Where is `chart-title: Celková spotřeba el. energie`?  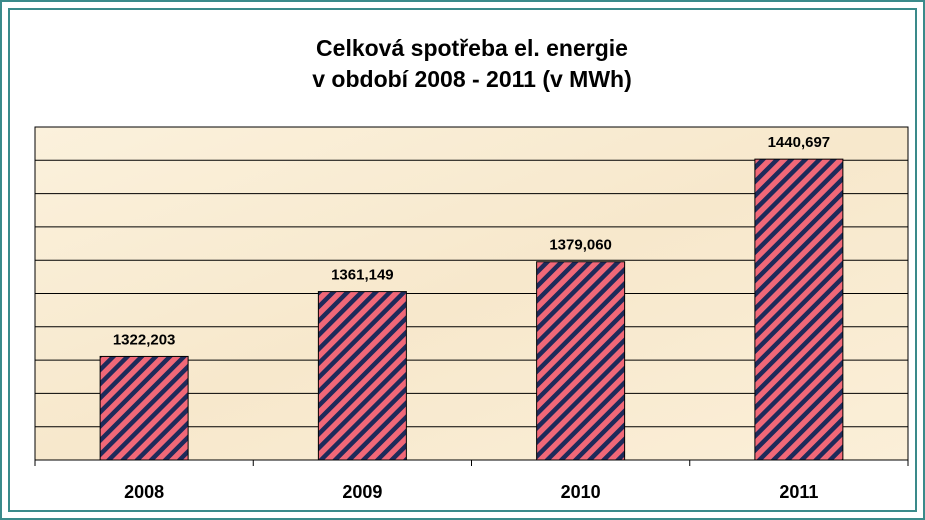
chart-title: Celková spotřeba el. energie is located at coordinates (472, 48).